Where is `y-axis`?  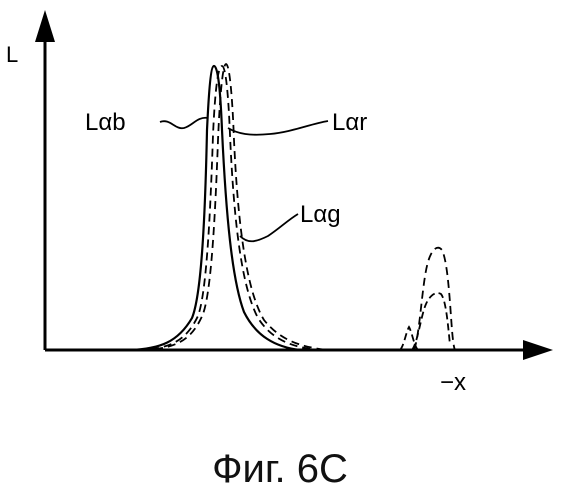 y-axis is located at coordinates (45, 180).